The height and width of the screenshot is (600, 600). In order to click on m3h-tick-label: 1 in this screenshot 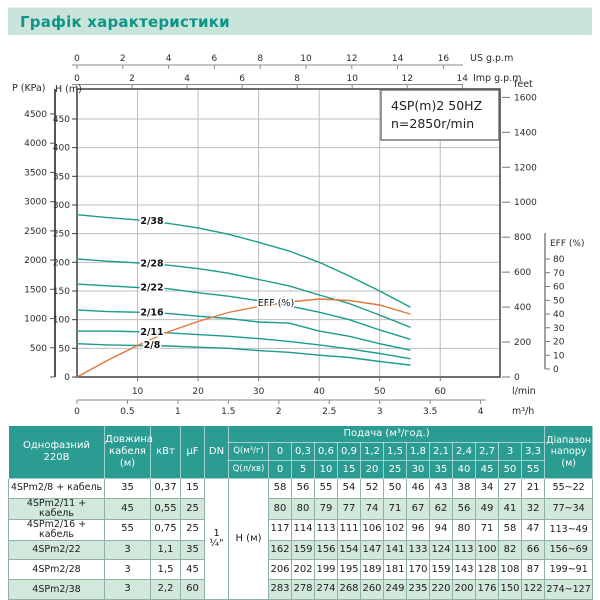, I will do `click(178, 412)`.